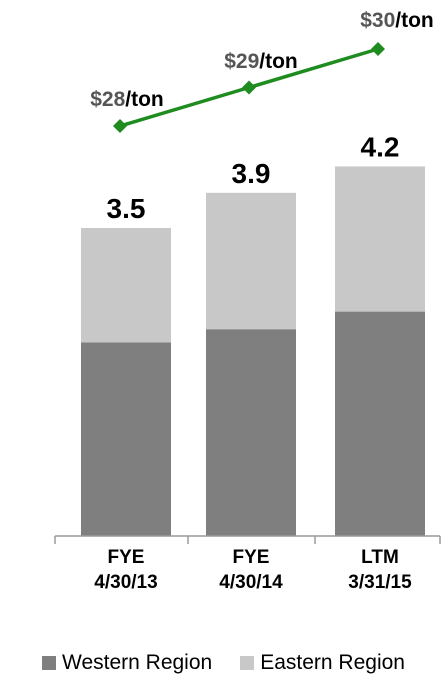 This screenshot has height=685, width=447. Describe the element at coordinates (251, 557) in the screenshot. I see `category-label-1-0: FYE` at that location.